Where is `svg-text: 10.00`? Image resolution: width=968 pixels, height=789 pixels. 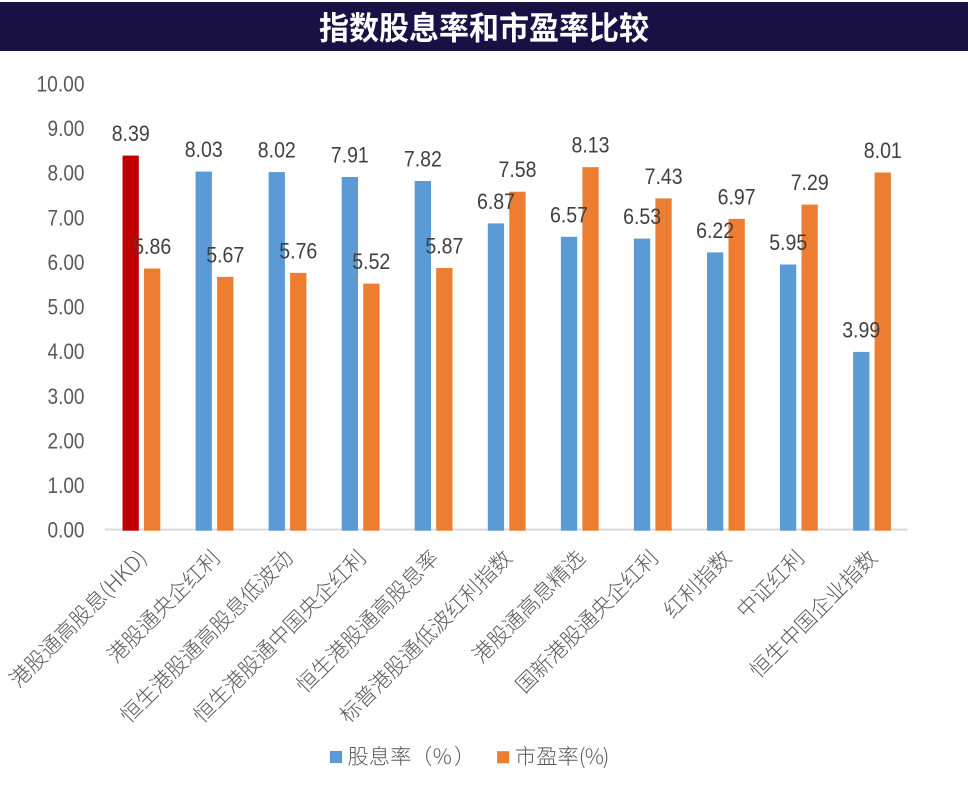 svg-text: 10.00 is located at coordinates (61, 83).